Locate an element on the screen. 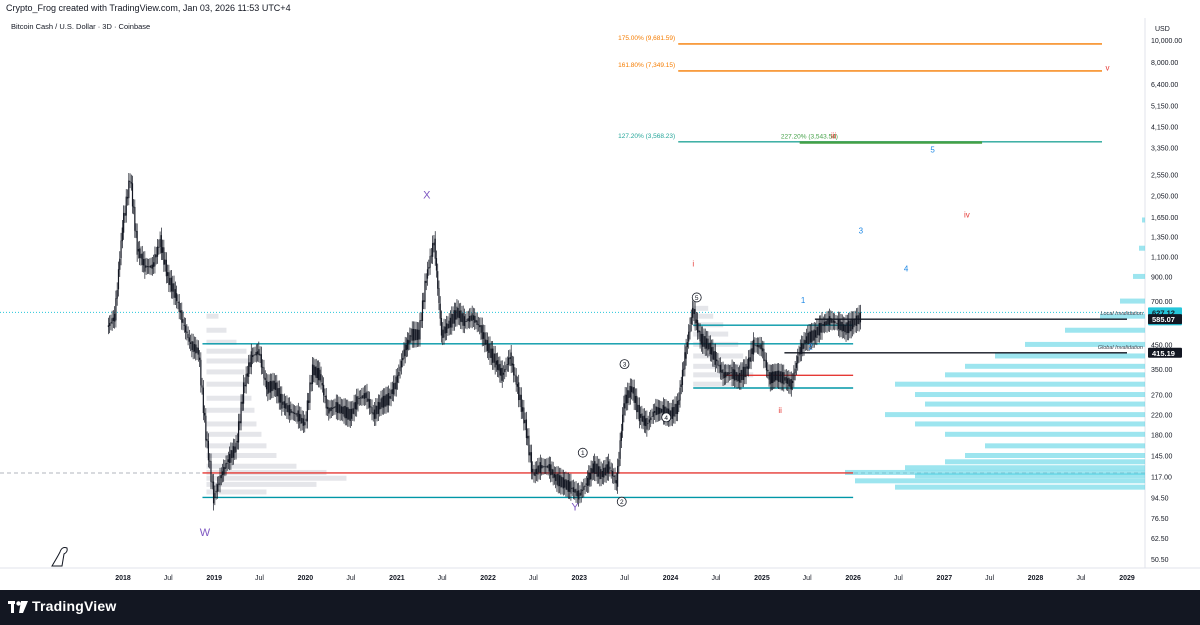 The height and width of the screenshot is (625, 1200). tradingview-logo: TradingView is located at coordinates (62, 606).